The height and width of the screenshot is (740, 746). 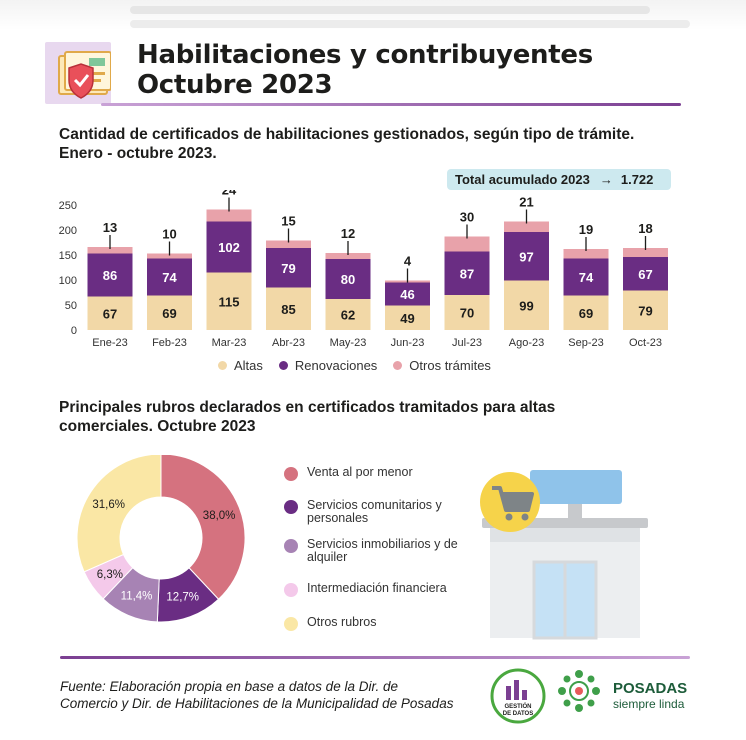 What do you see at coordinates (526, 343) in the screenshot?
I see `x-tick-label: Ago-23` at bounding box center [526, 343].